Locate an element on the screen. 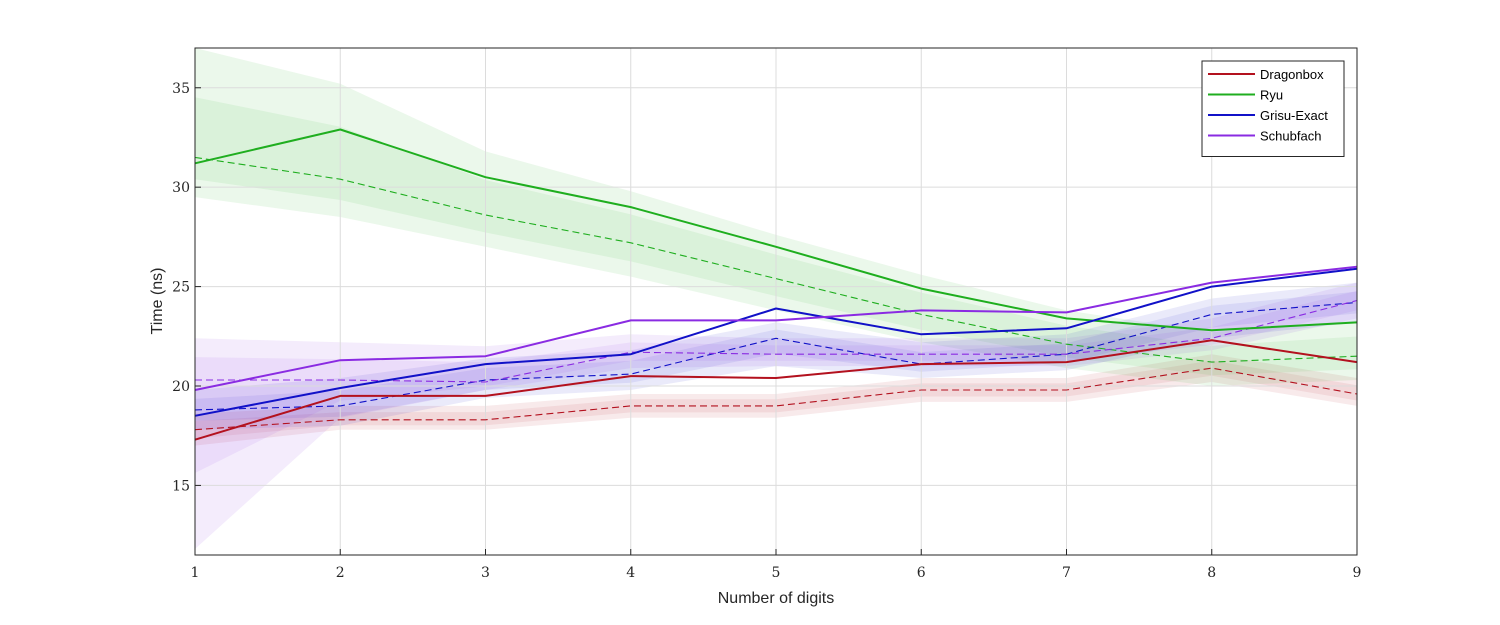 The height and width of the screenshot is (625, 1500). legend-label-dragonbox: Dragonbox is located at coordinates (1292, 74).